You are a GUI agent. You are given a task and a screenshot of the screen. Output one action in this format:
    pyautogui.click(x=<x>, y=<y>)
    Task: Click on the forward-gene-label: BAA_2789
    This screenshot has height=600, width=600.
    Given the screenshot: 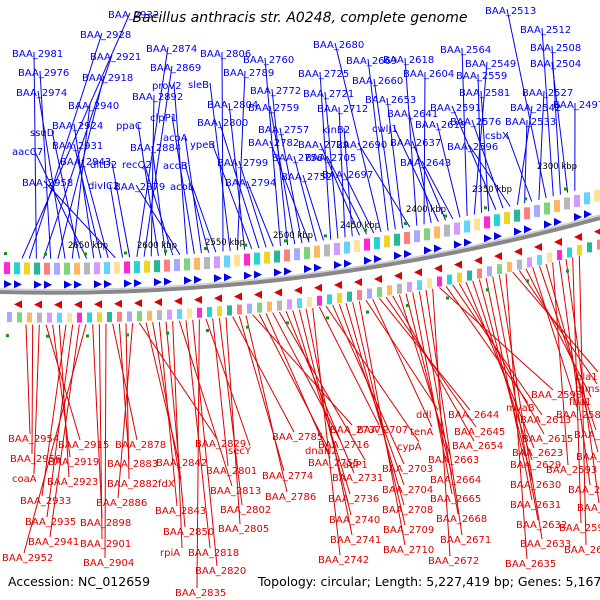 What is the action you would take?
    pyautogui.click(x=248, y=73)
    